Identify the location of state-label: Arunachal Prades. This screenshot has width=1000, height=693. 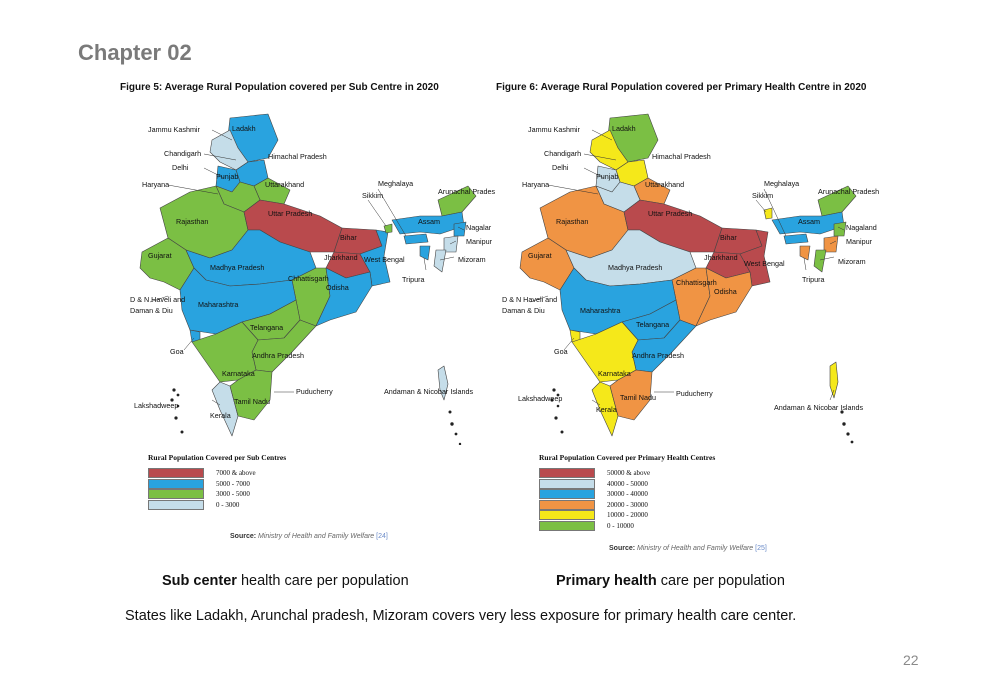
(467, 191).